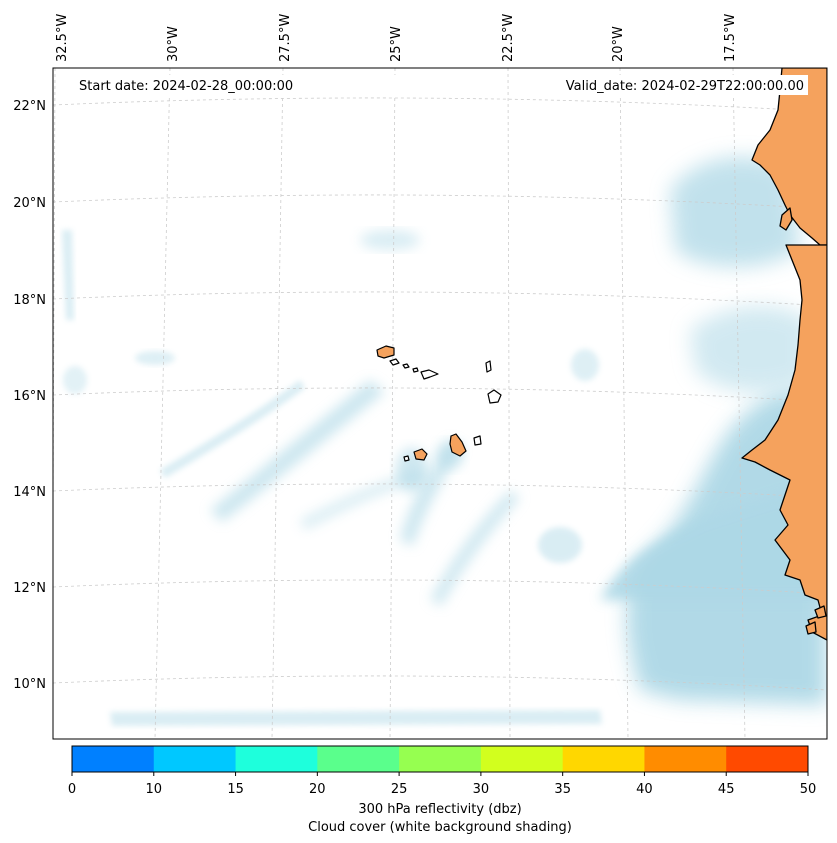  What do you see at coordinates (440, 827) in the screenshot?
I see `colorbar-label-line2: Cloud cover (white background shading)` at bounding box center [440, 827].